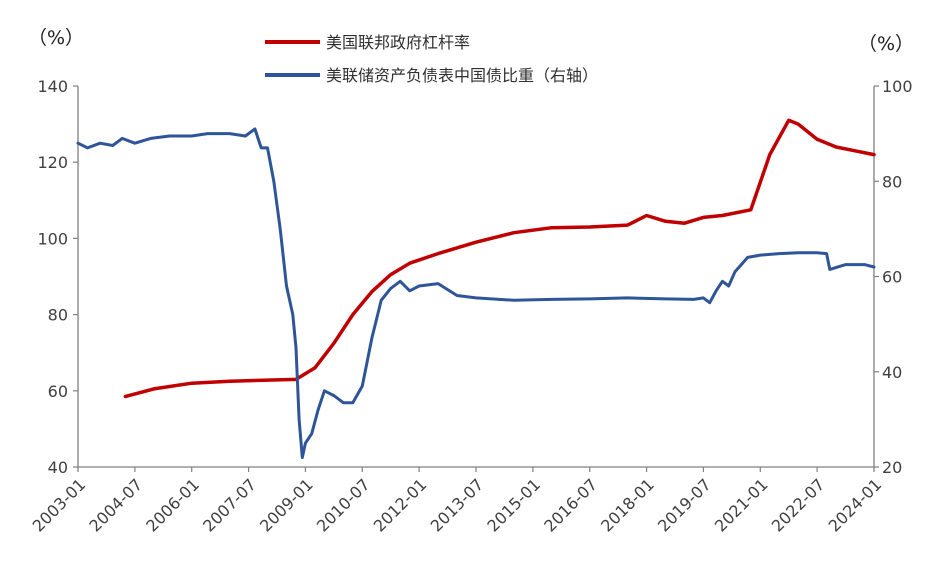 Image resolution: width=949 pixels, height=565 pixels. Describe the element at coordinates (56, 38) in the screenshot. I see `left-axis-unit-label: （%）` at that location.